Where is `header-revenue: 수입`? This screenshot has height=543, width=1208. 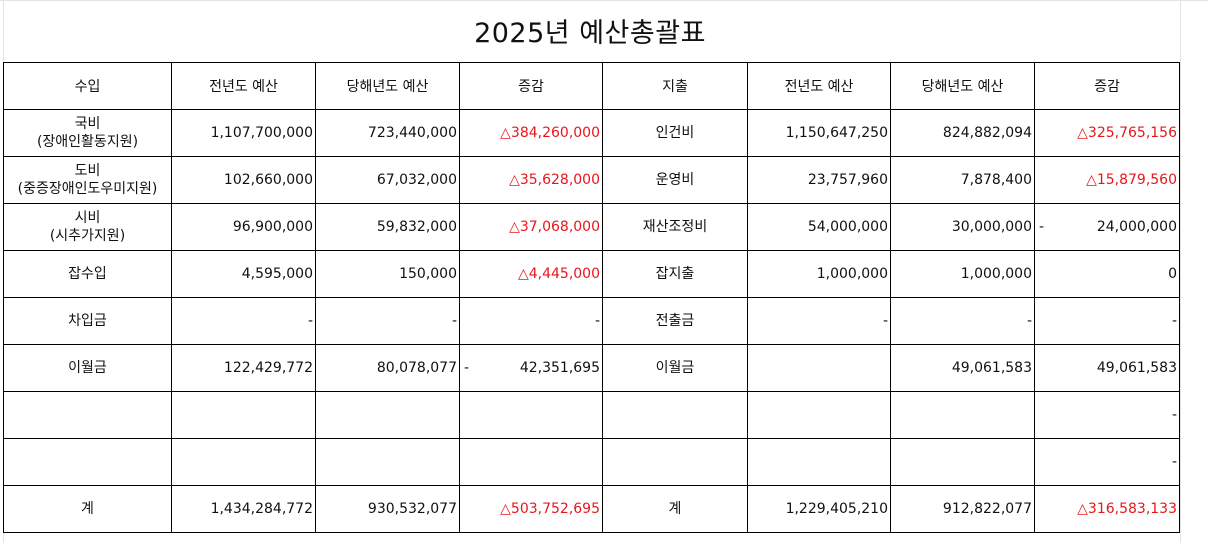
header-revenue: 수입 is located at coordinates (87, 86).